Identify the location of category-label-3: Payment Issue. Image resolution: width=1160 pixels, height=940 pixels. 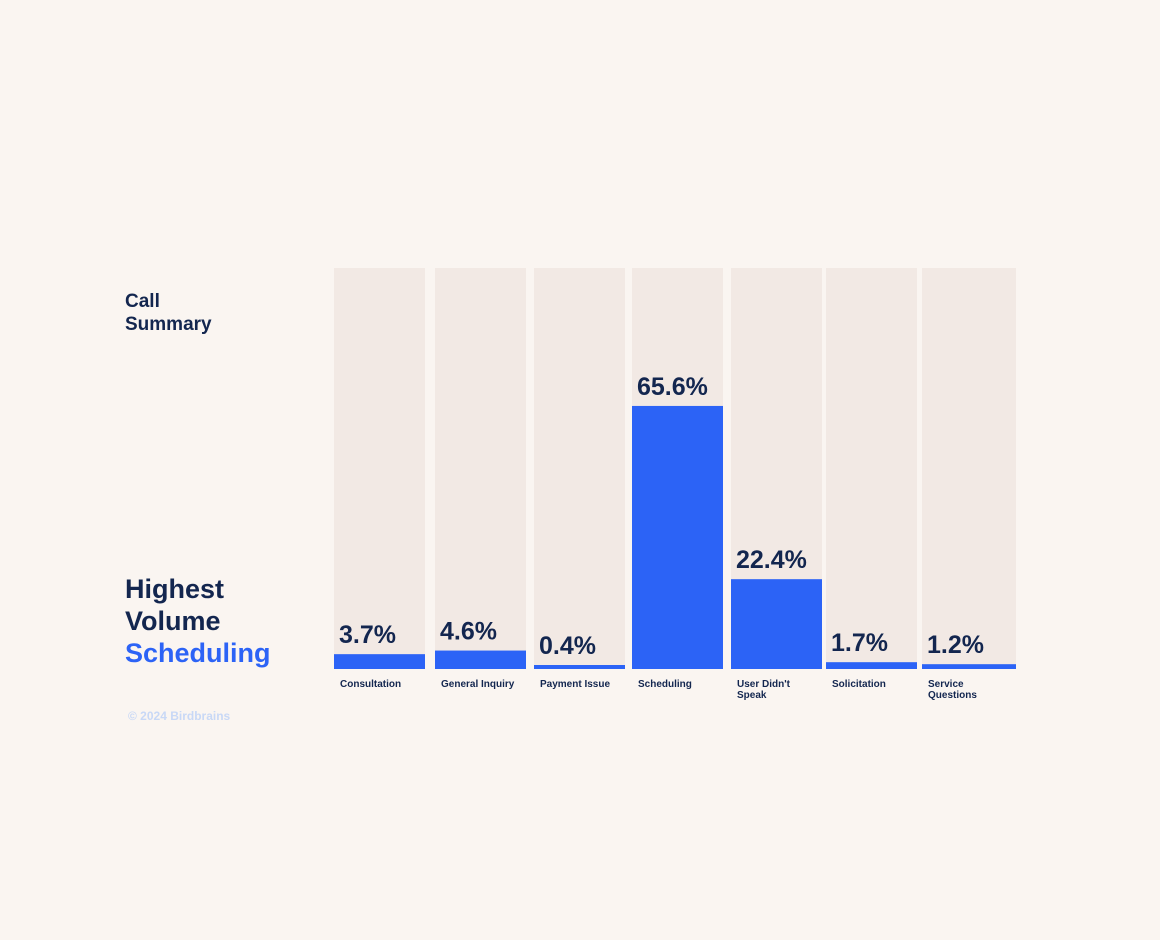
(575, 684).